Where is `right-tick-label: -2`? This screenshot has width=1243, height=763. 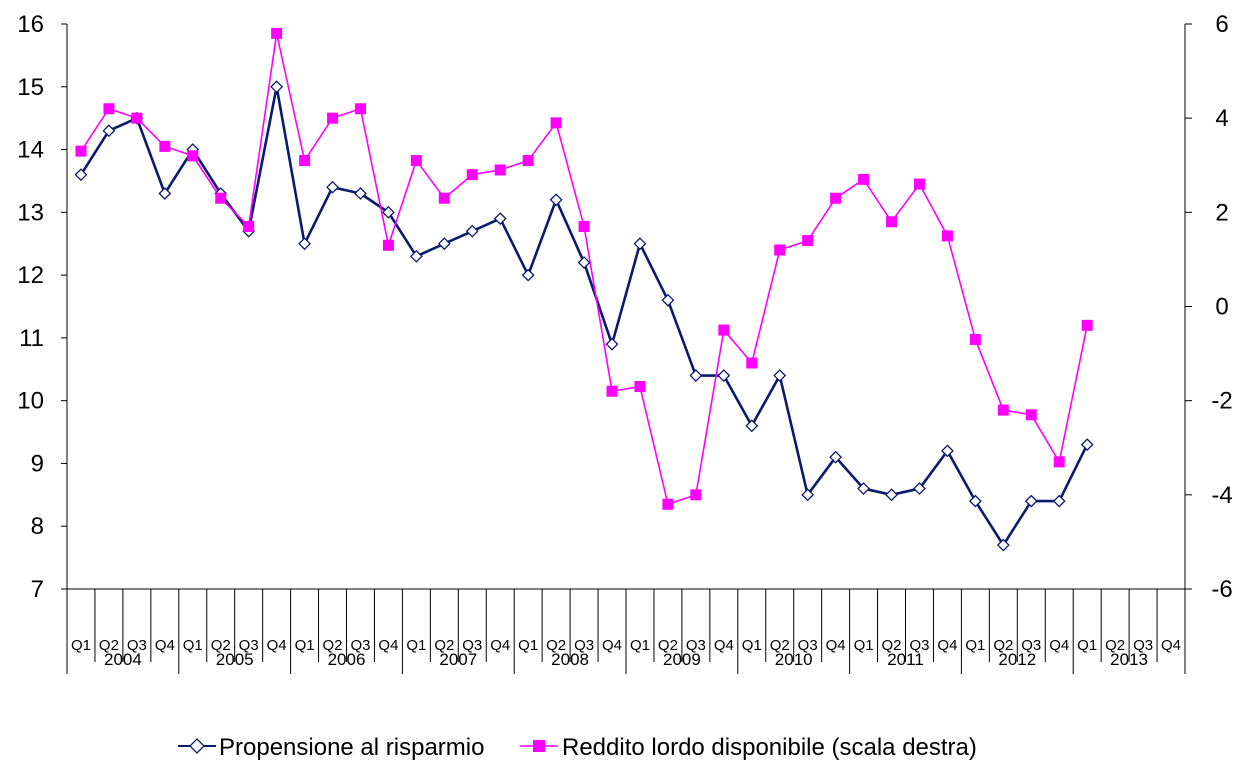 right-tick-label: -2 is located at coordinates (1221, 401).